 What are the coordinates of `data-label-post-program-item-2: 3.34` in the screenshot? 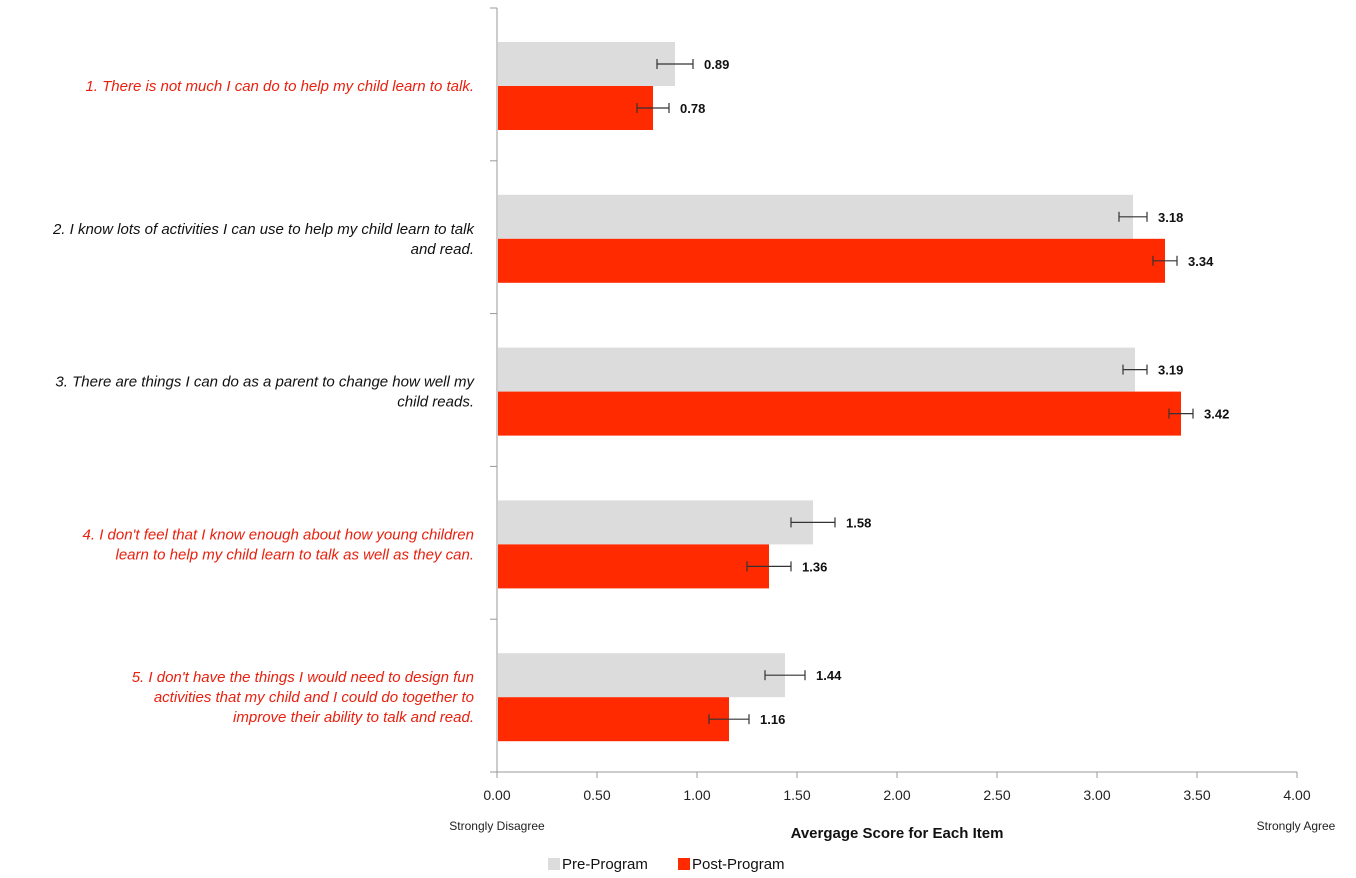 It's located at (1201, 261).